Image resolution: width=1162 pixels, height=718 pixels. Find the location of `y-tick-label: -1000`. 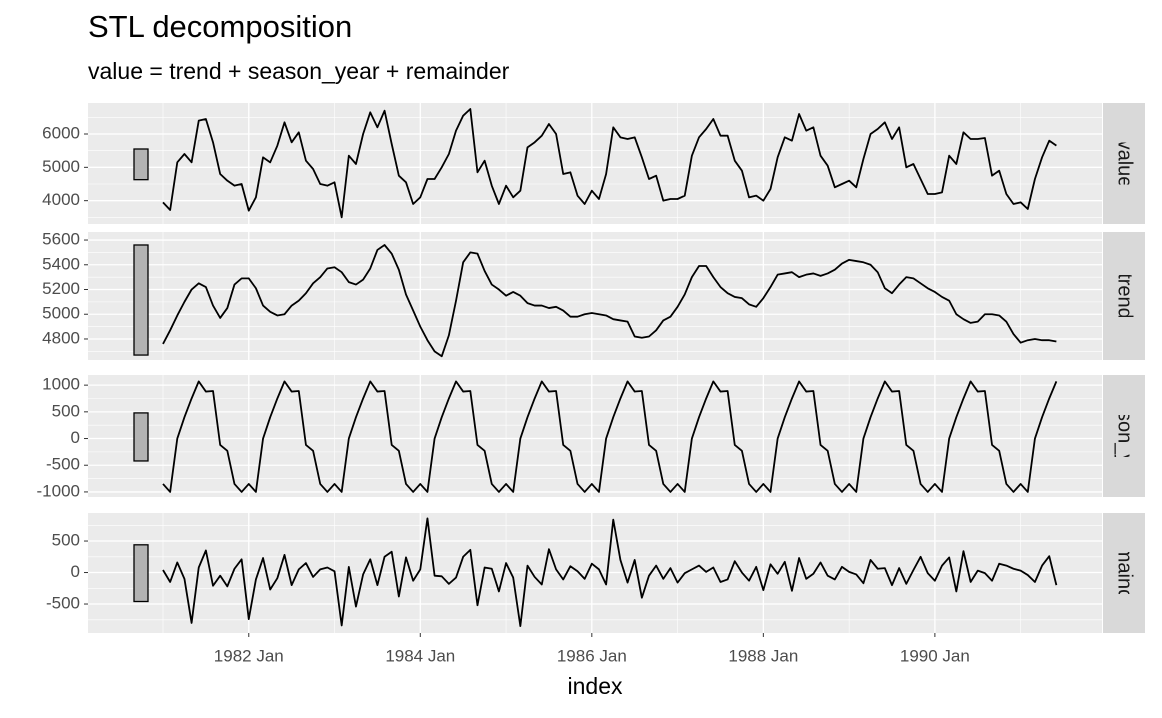

y-tick-label: -1000 is located at coordinates (58, 490).